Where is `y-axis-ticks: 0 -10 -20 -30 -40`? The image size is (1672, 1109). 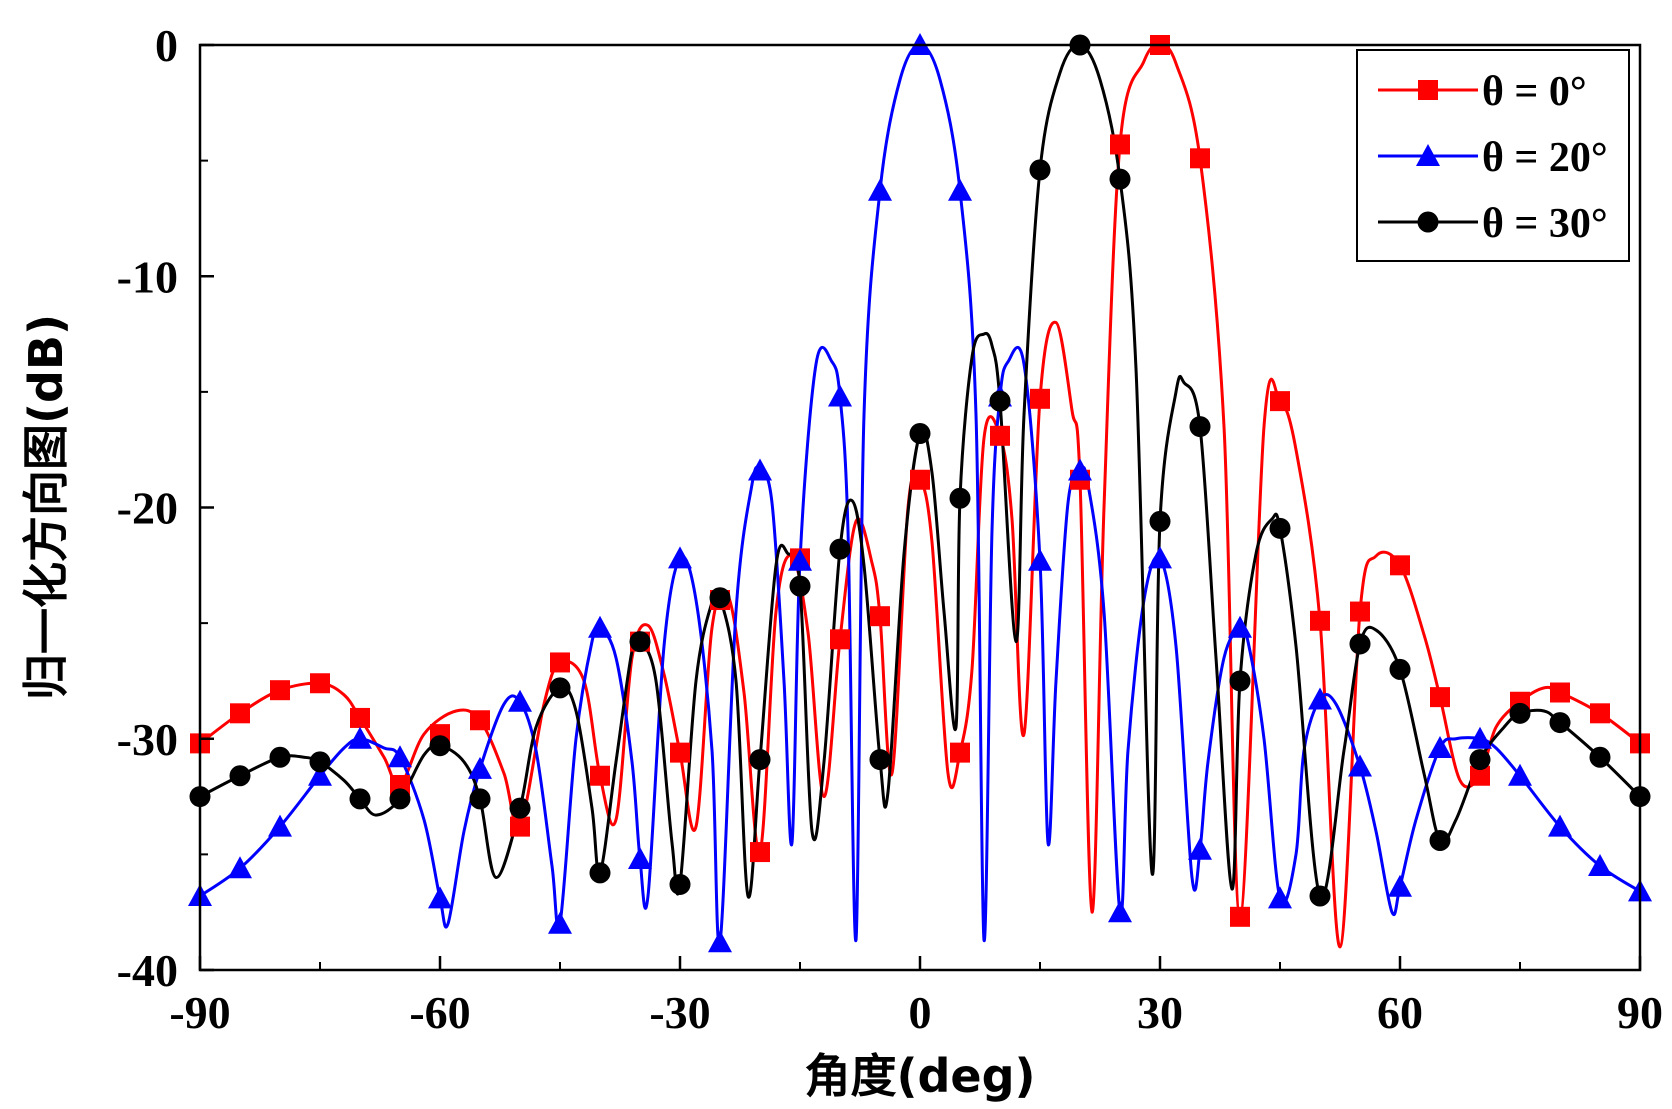 y-axis-ticks: 0 -10 -20 -30 -40 is located at coordinates (165, 508).